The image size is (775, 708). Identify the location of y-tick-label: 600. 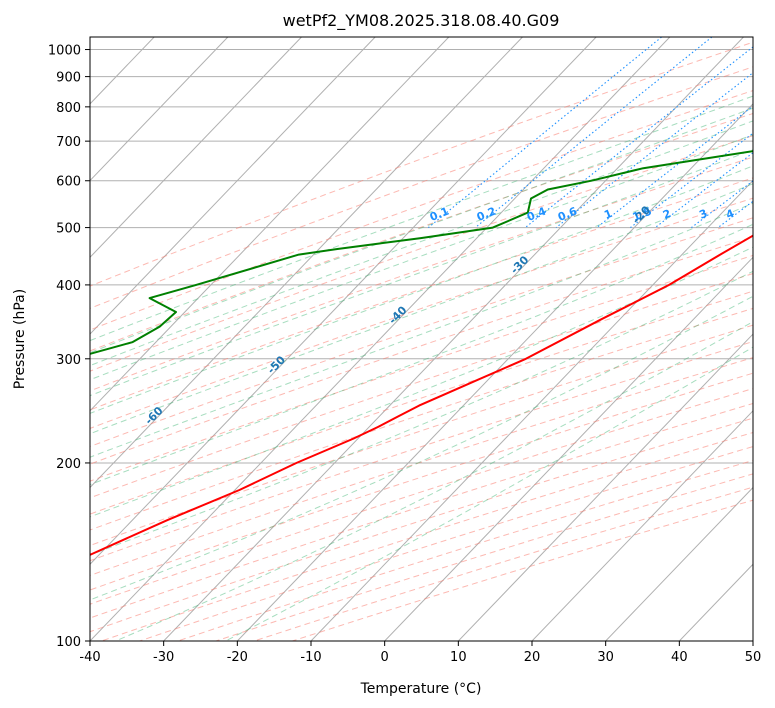
(68, 182).